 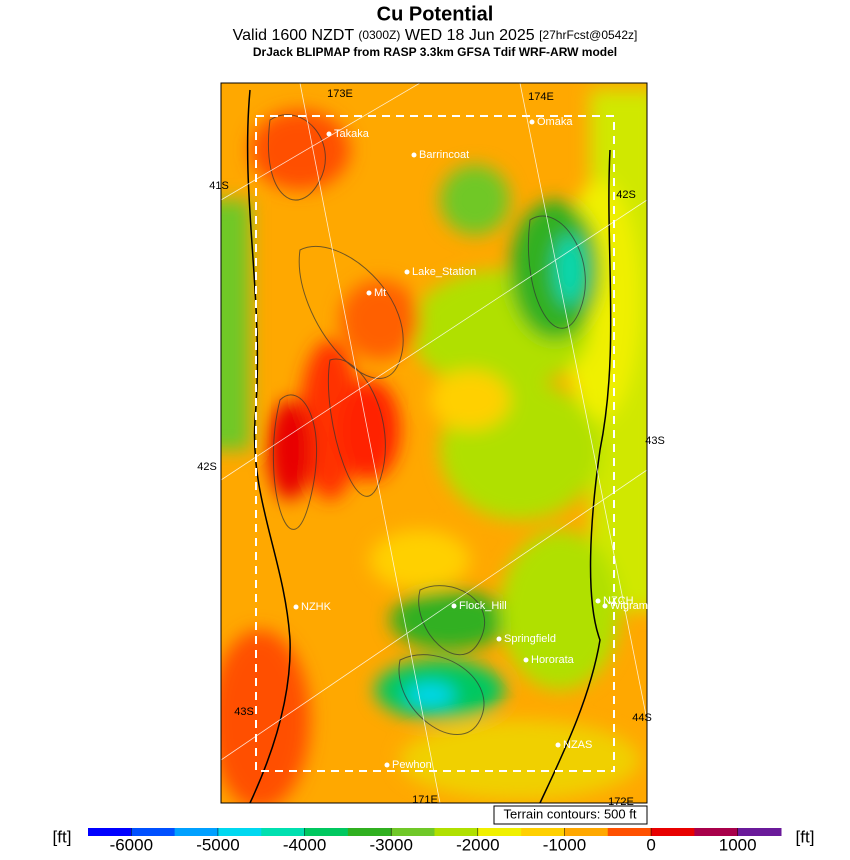 I want to click on grid-label: 174E, so click(x=541, y=97).